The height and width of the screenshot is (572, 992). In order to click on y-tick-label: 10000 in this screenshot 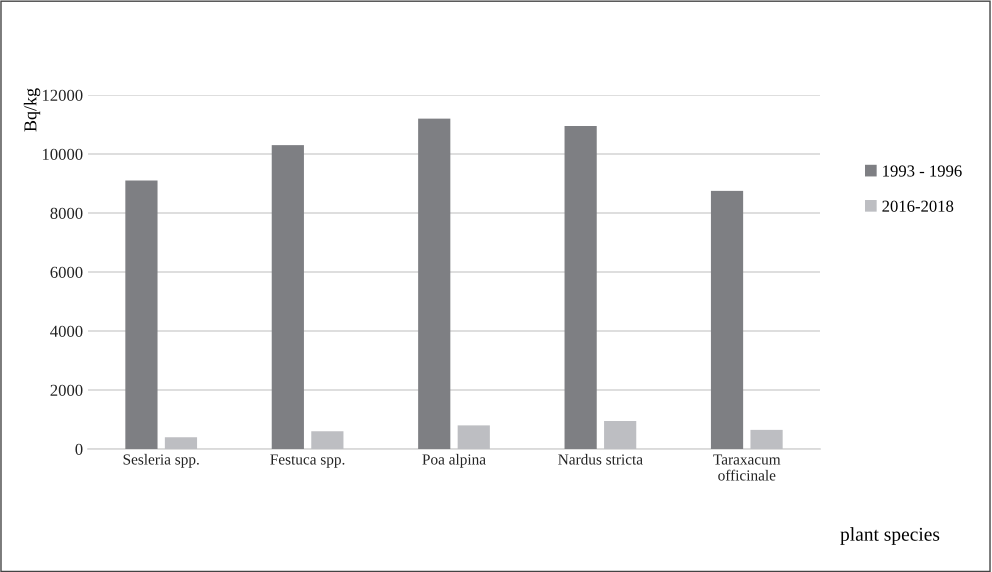, I will do `click(62, 154)`.